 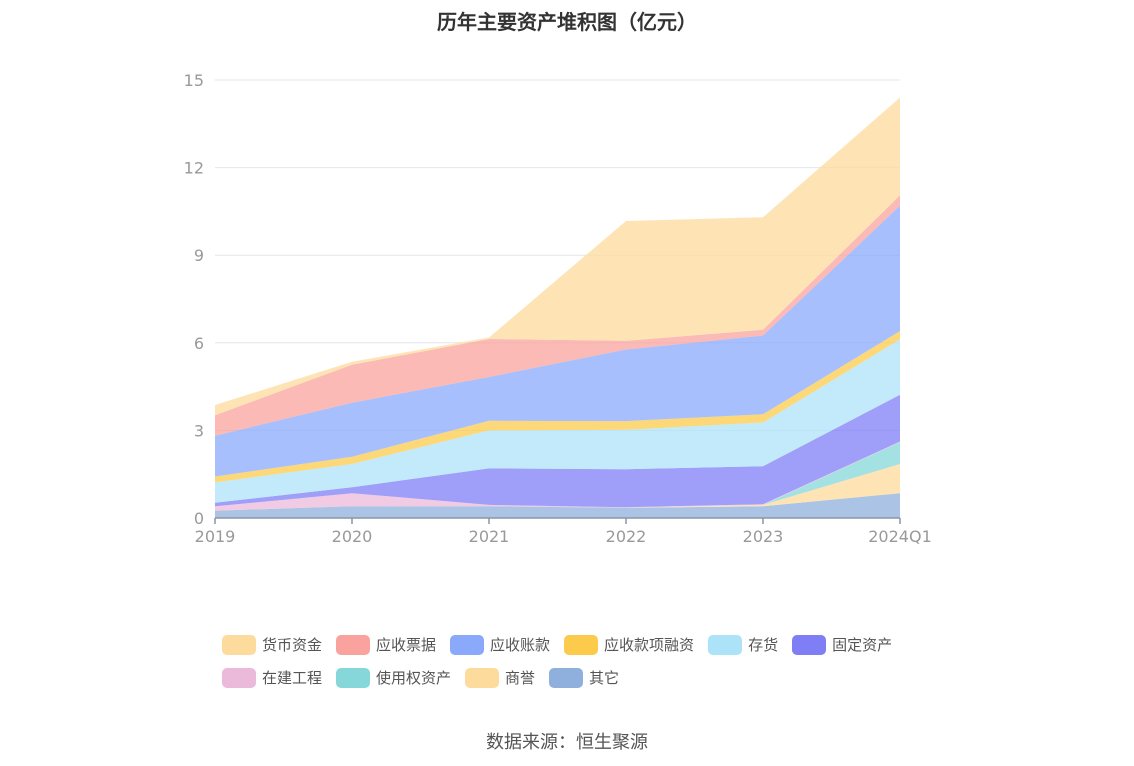 I want to click on x-tick-label: 2024Q1, so click(x=900, y=536).